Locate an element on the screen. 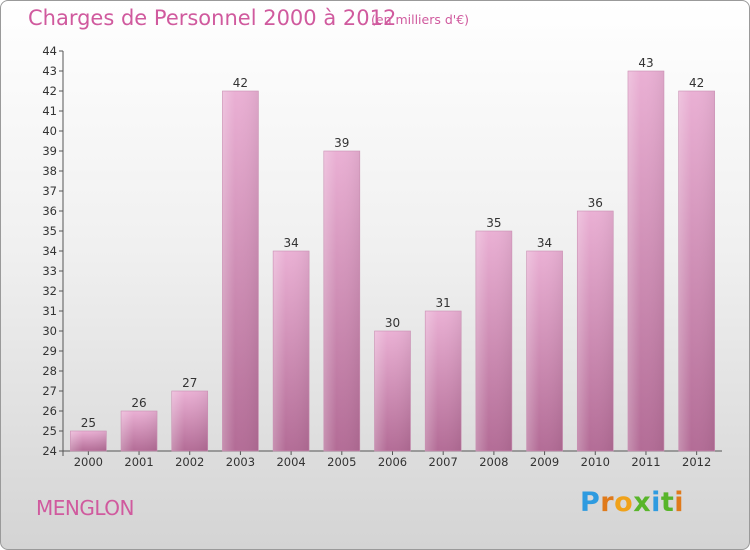 The height and width of the screenshot is (550, 750). y-tick-label: 30 is located at coordinates (49, 331).